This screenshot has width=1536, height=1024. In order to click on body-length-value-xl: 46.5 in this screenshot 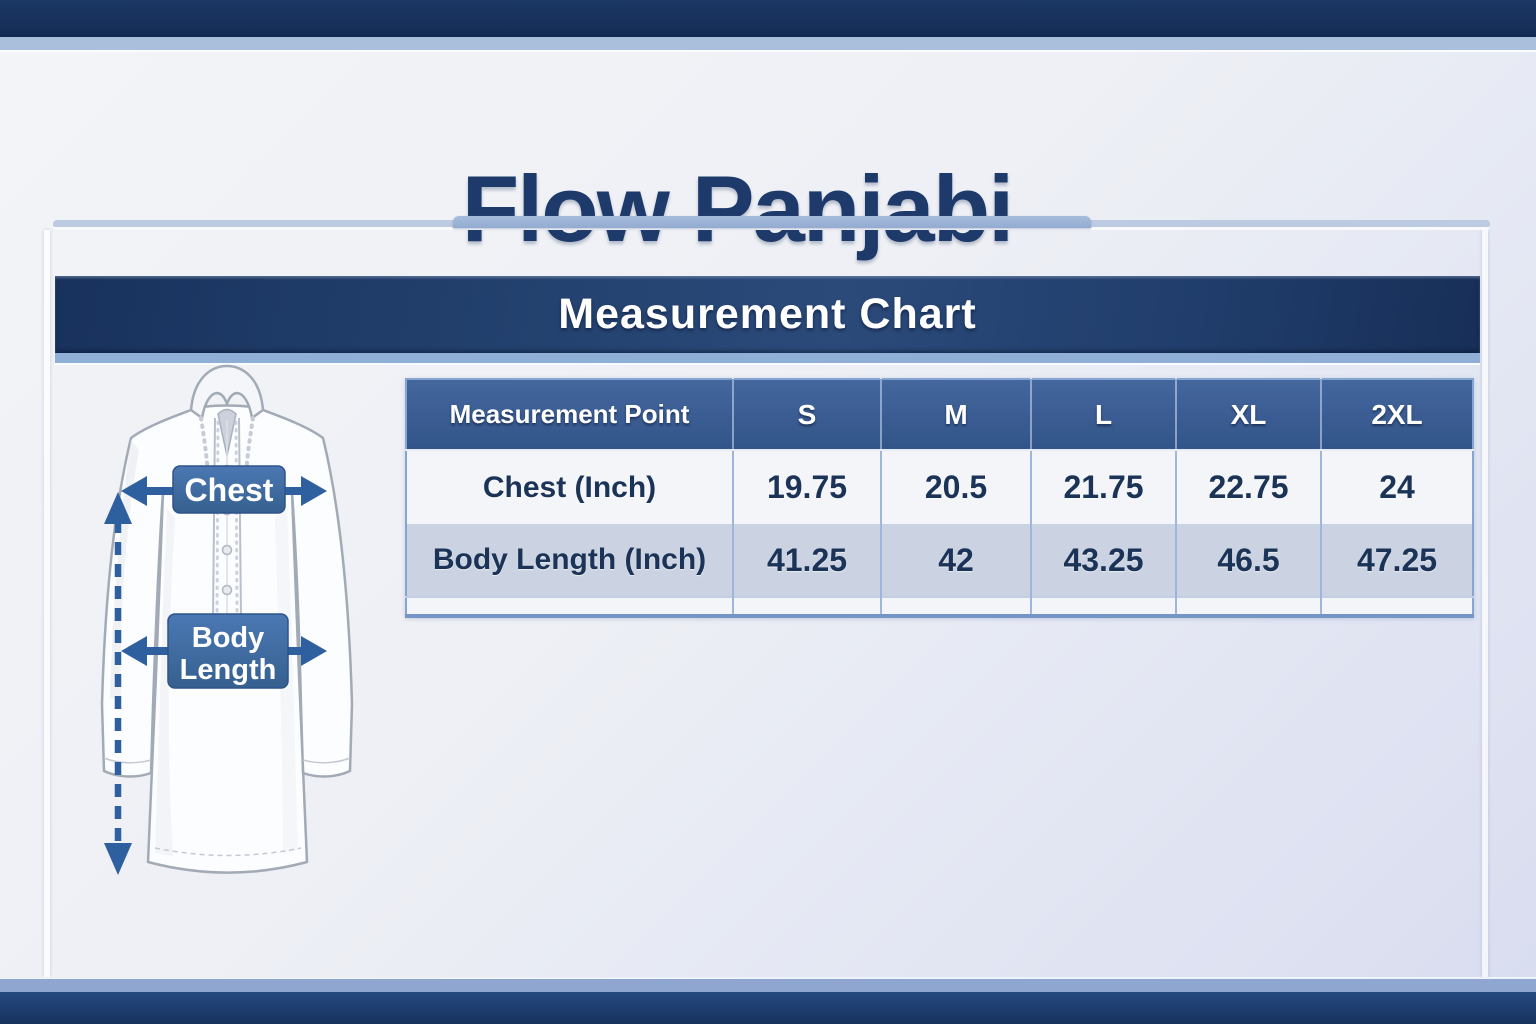, I will do `click(1249, 560)`.